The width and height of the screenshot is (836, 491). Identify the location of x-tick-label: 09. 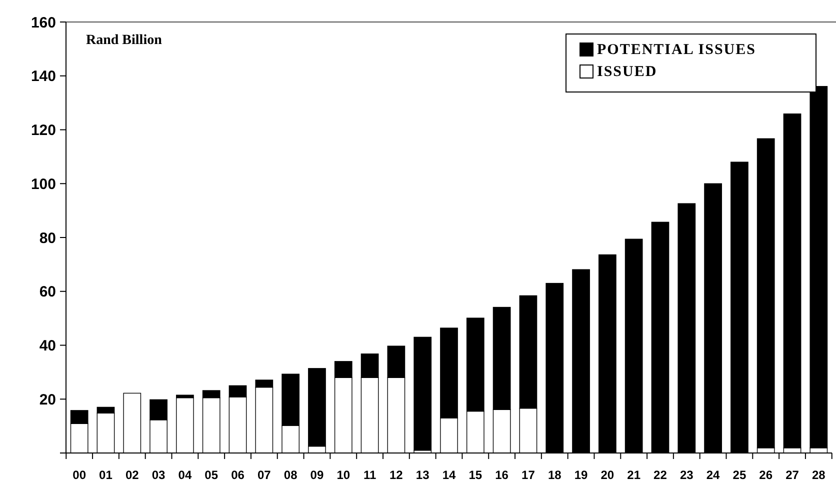
(317, 475).